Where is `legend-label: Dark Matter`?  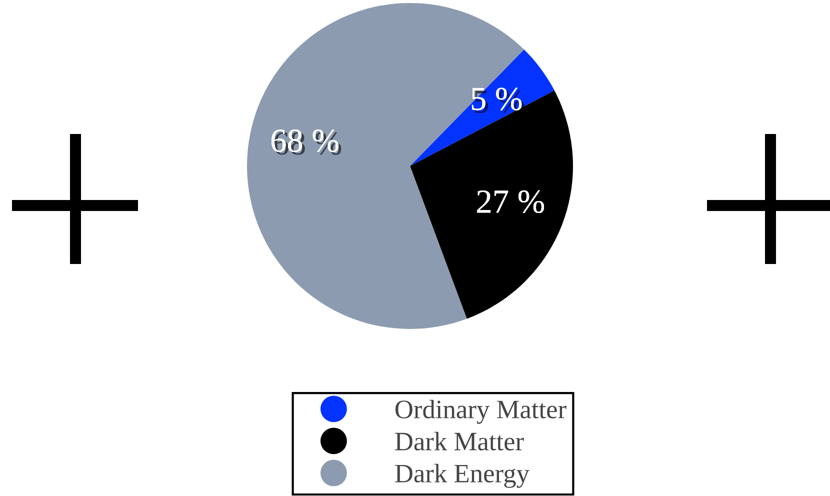 legend-label: Dark Matter is located at coordinates (459, 441).